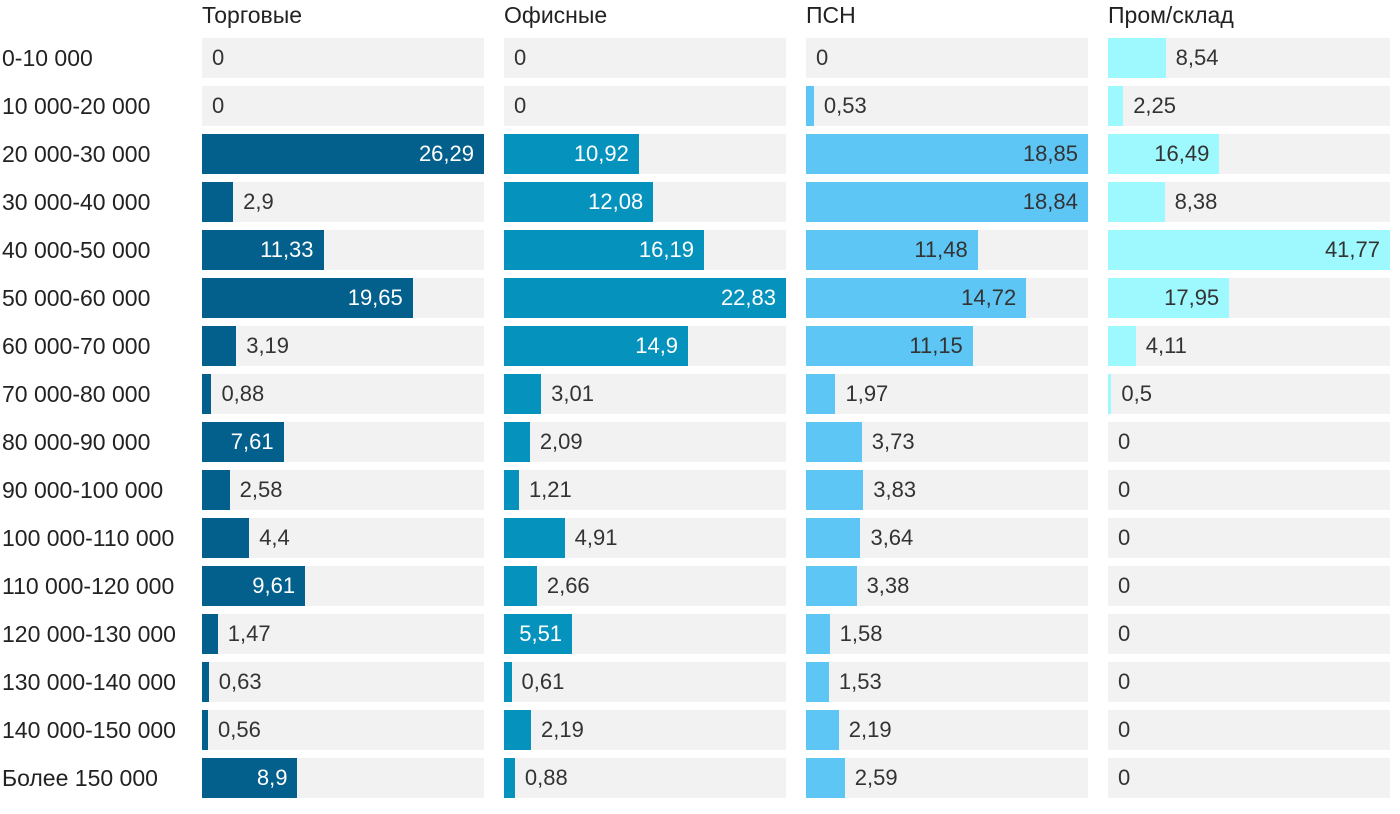  I want to click on data-label: 0,56, so click(239, 729).